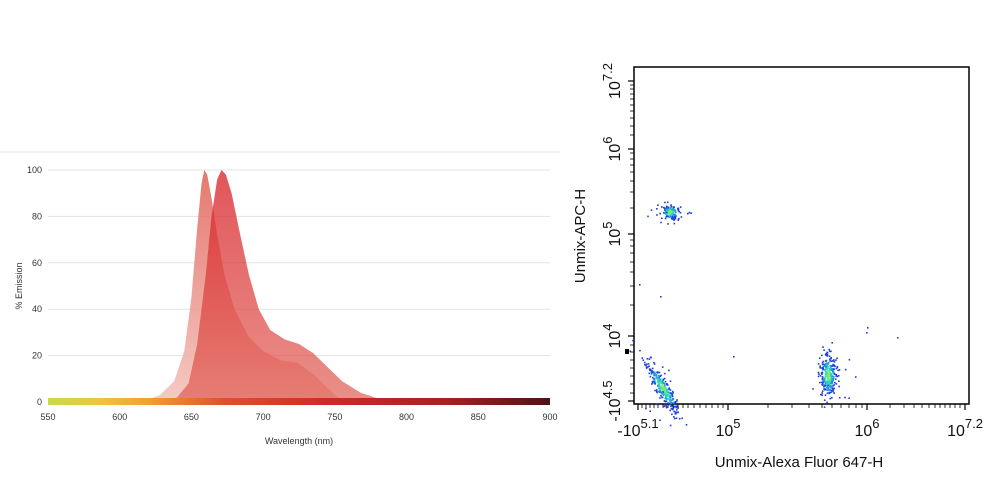 This screenshot has width=1007, height=486. I want to click on axis-marker, so click(627, 351).